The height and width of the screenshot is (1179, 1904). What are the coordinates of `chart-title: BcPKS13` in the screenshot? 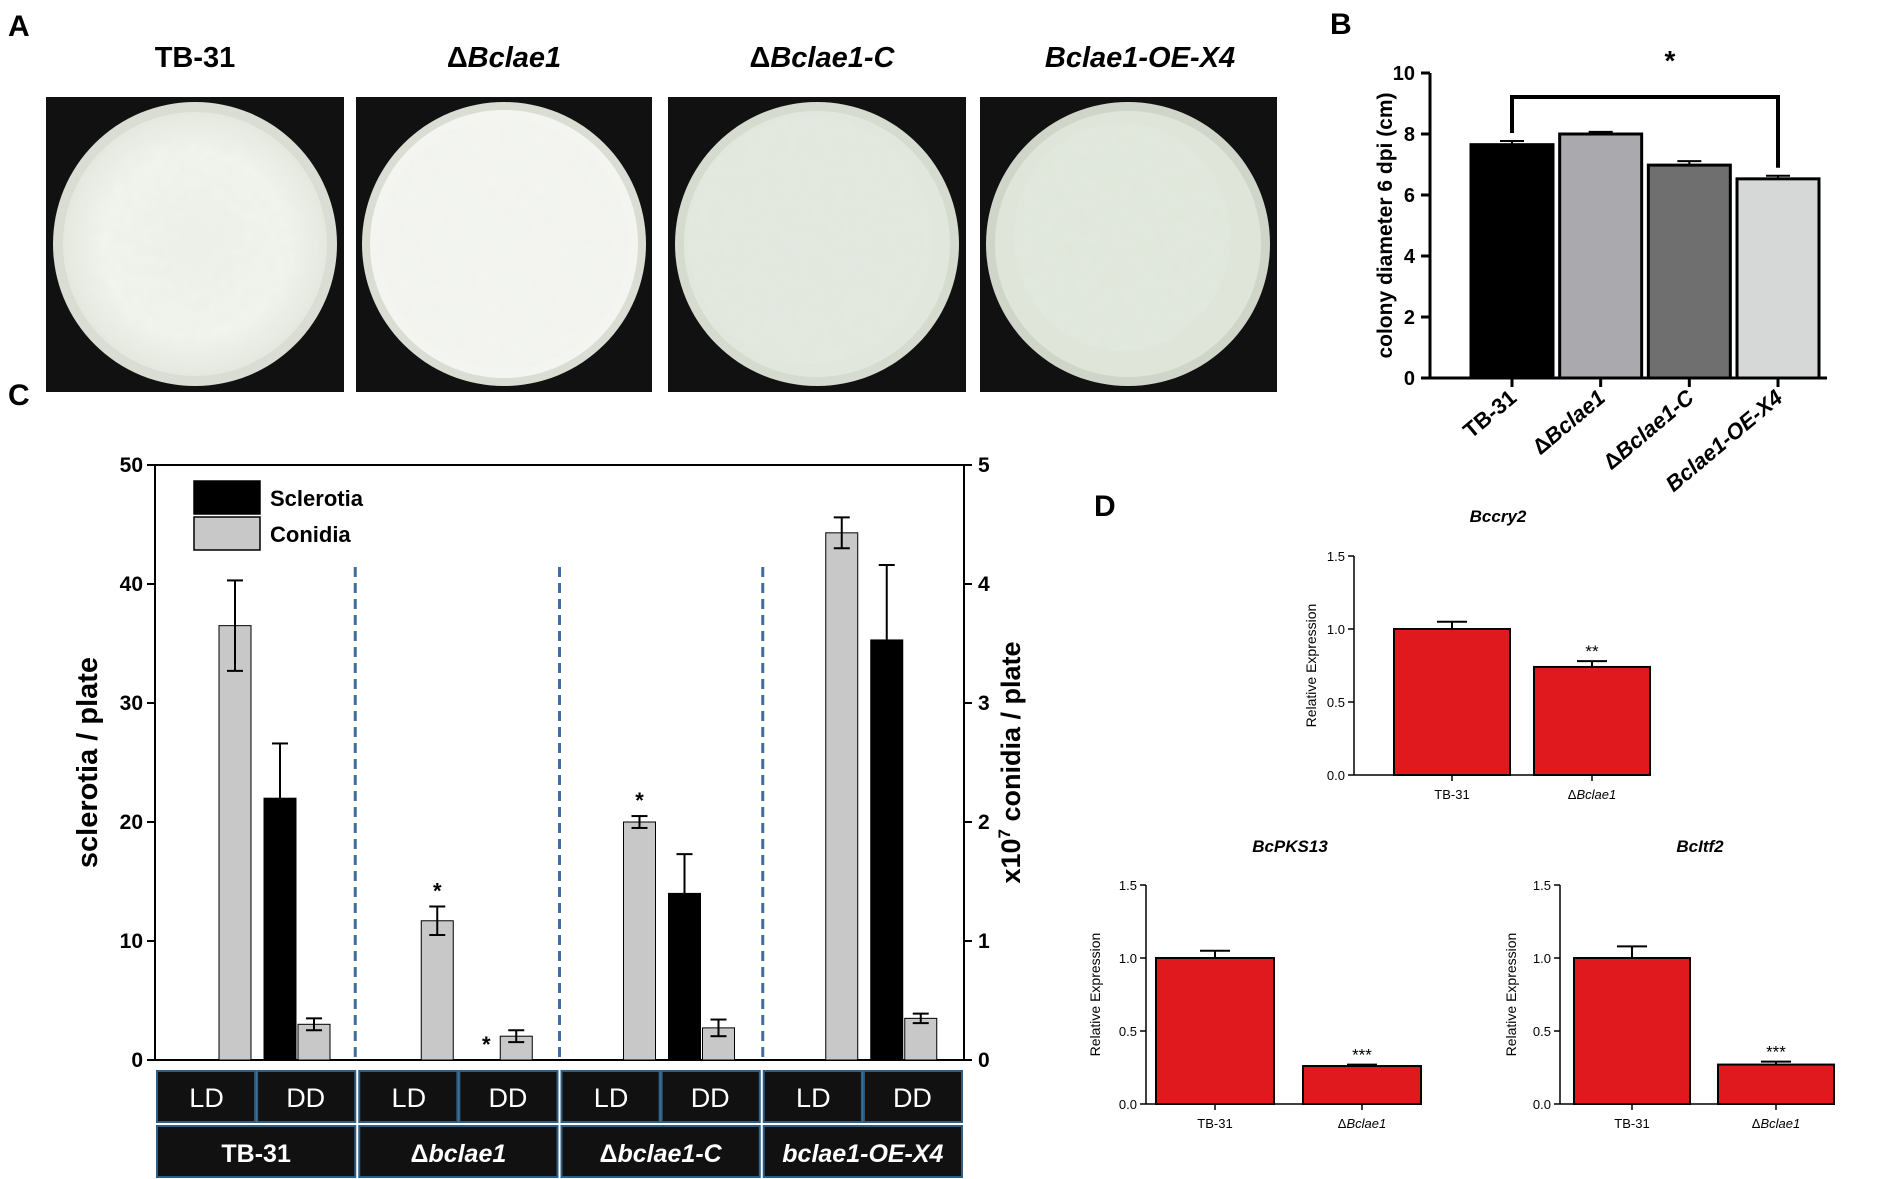 It's located at (1290, 846).